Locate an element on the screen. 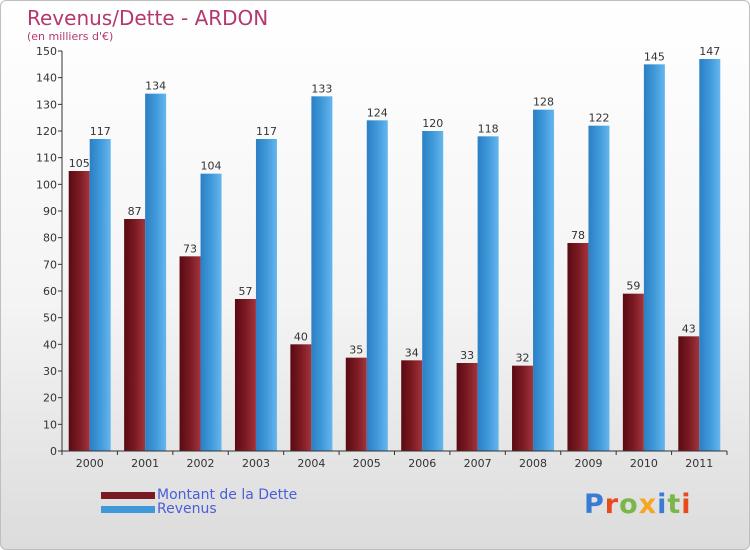  data-label: 40 is located at coordinates (301, 336).